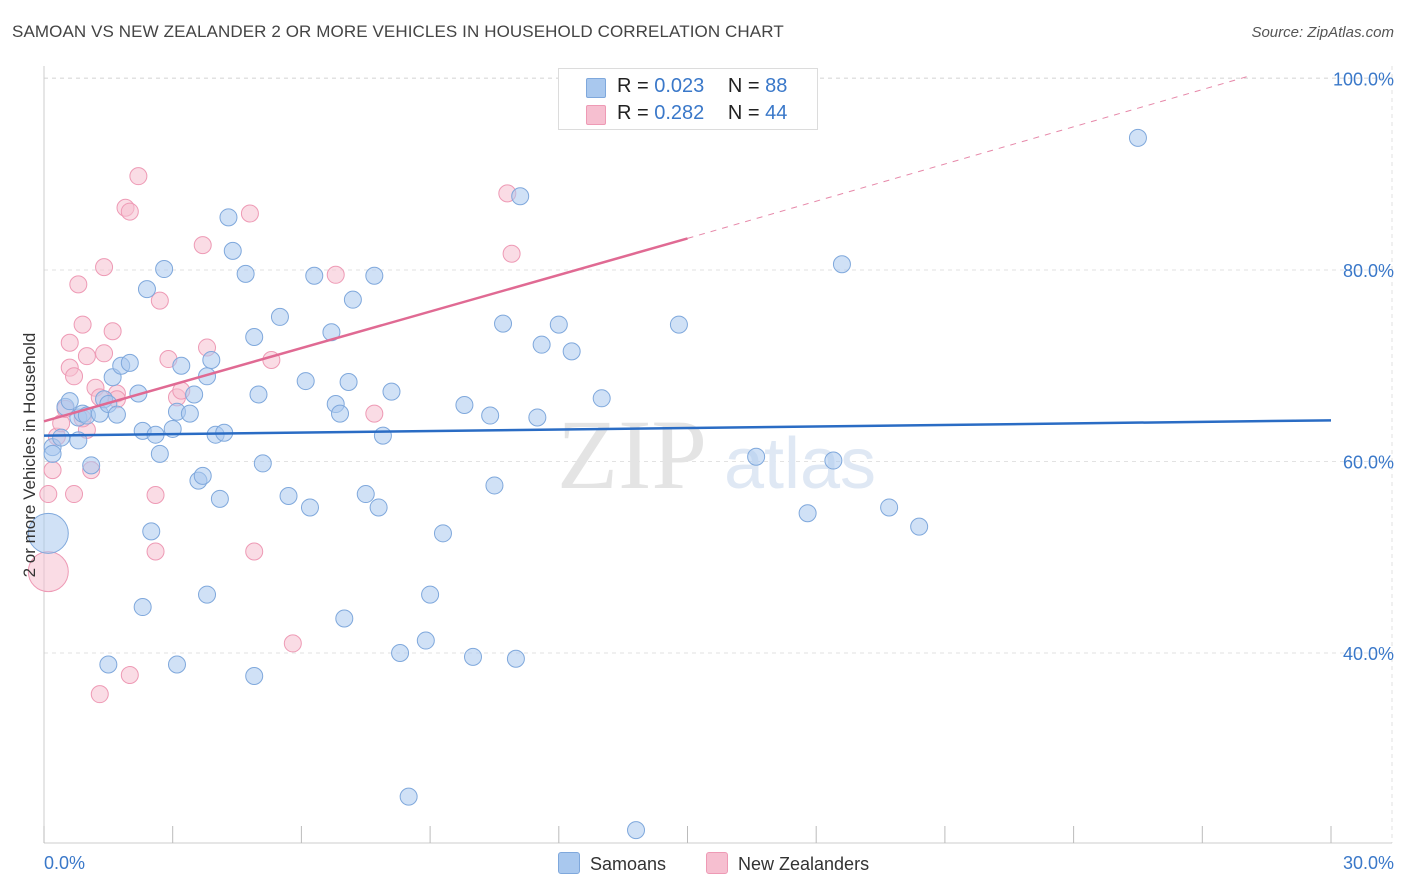  I want to click on samoans-legend-label: Samoans, so click(628, 864).